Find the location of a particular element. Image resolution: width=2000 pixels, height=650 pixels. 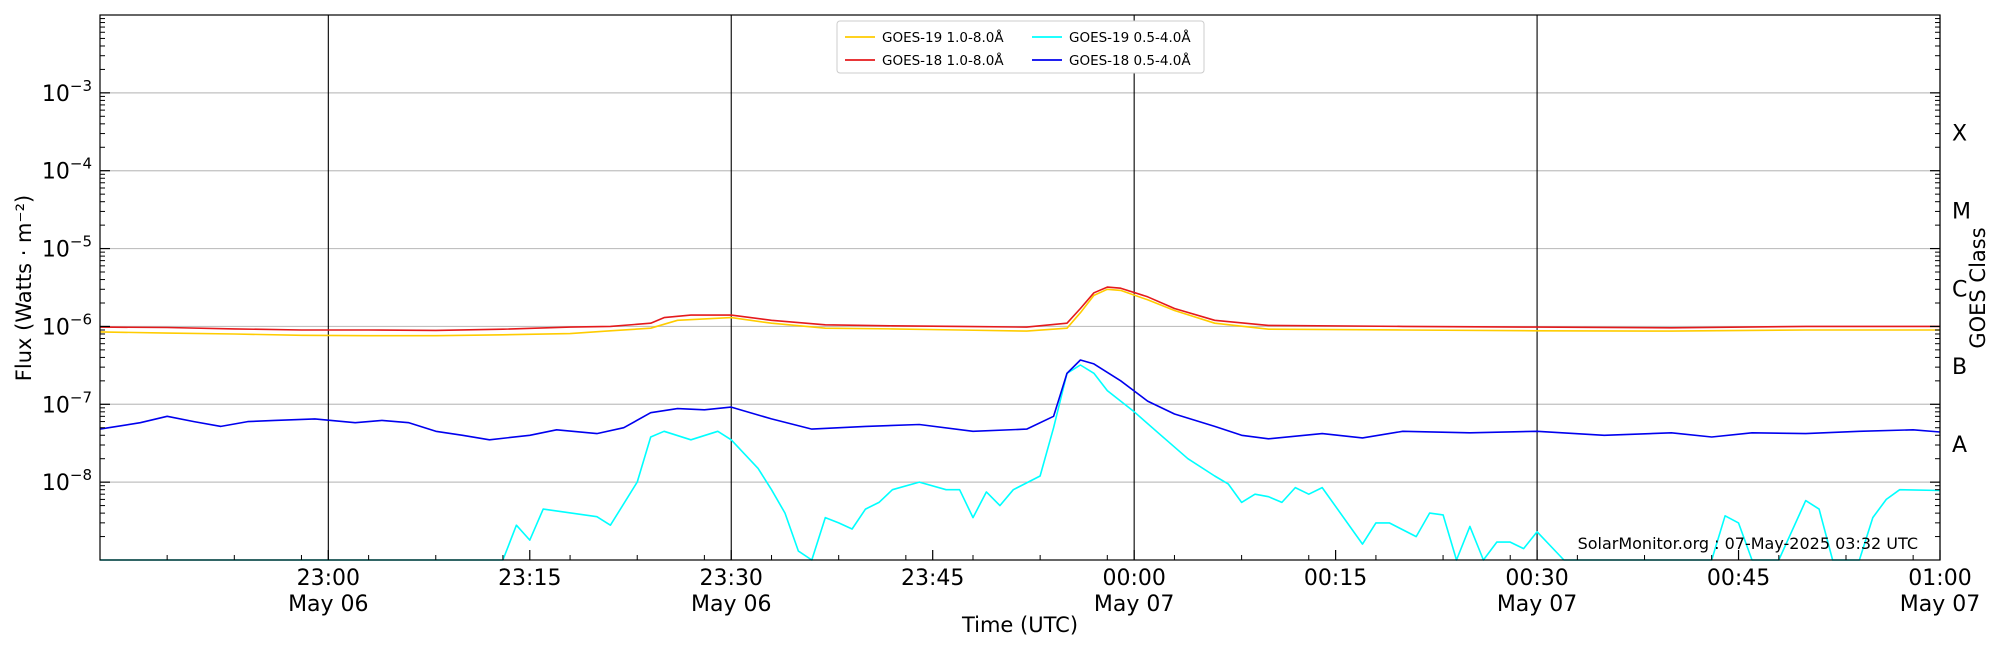

y2-axis-label: GOES Class is located at coordinates (1978, 287).